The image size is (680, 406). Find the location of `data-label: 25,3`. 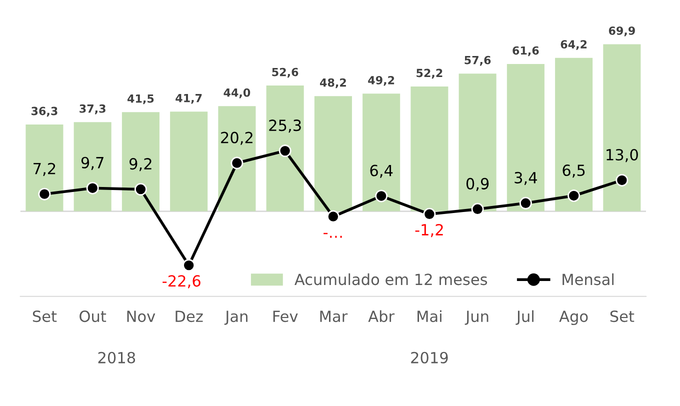

data-label: 25,3 is located at coordinates (285, 126).